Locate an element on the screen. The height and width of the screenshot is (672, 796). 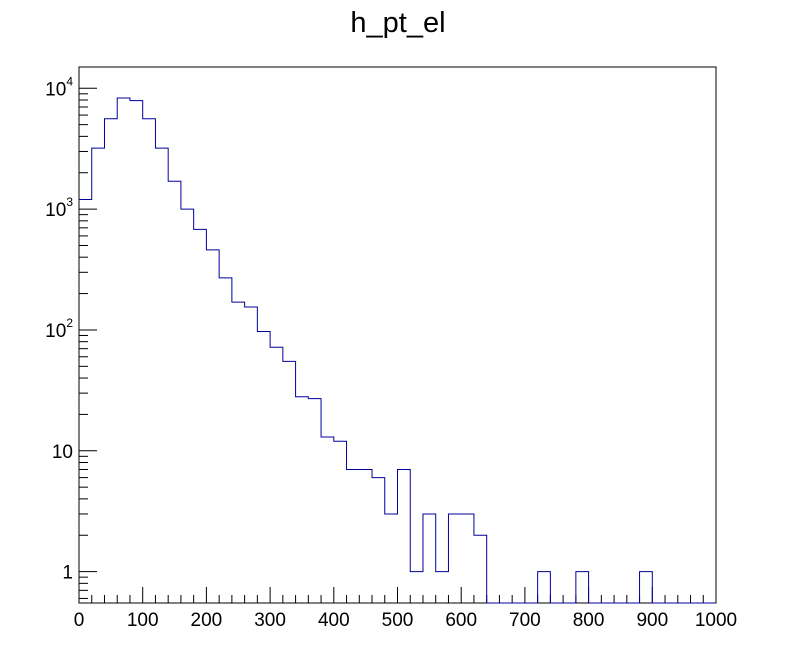
x-tick-label: 0 is located at coordinates (79, 620).